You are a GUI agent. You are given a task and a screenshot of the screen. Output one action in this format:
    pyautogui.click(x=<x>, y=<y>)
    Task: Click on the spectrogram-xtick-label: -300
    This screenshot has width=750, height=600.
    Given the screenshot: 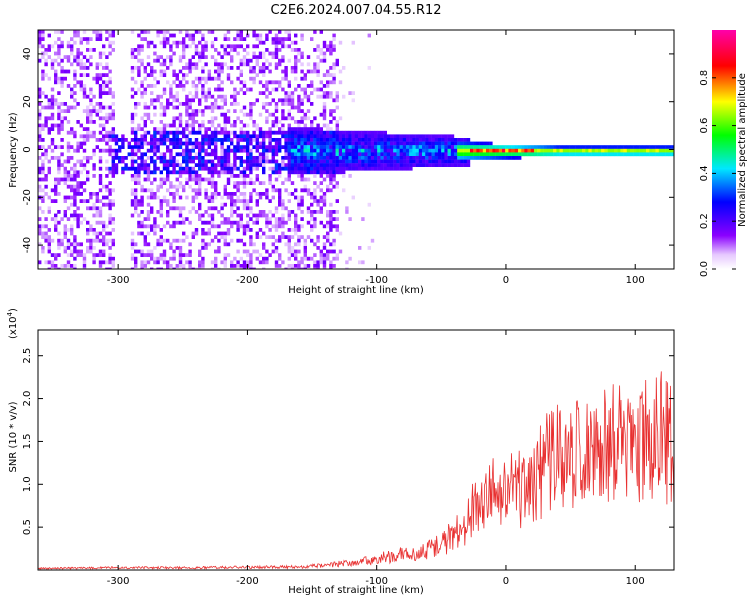 What is the action you would take?
    pyautogui.click(x=118, y=280)
    